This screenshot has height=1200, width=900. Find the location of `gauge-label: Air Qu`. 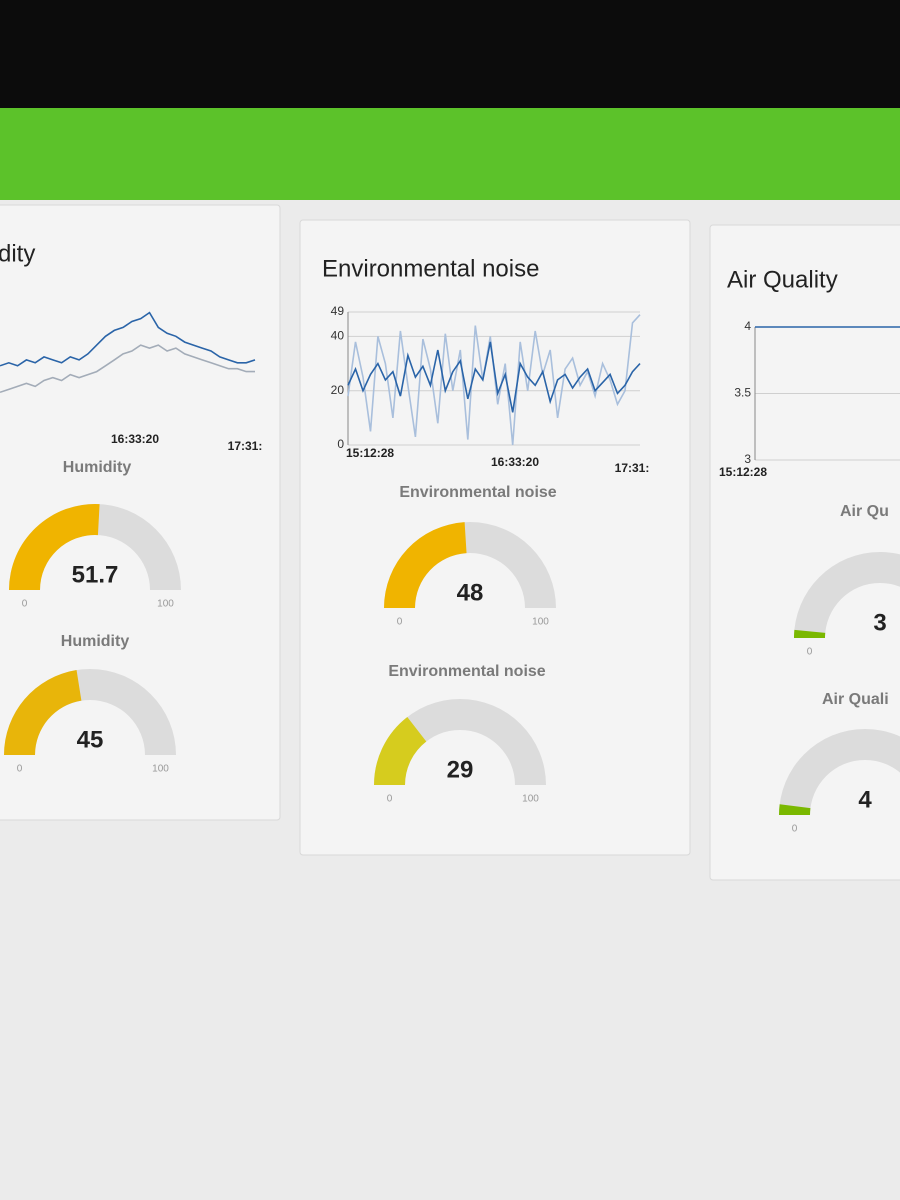

gauge-label: Air Qu is located at coordinates (864, 511).